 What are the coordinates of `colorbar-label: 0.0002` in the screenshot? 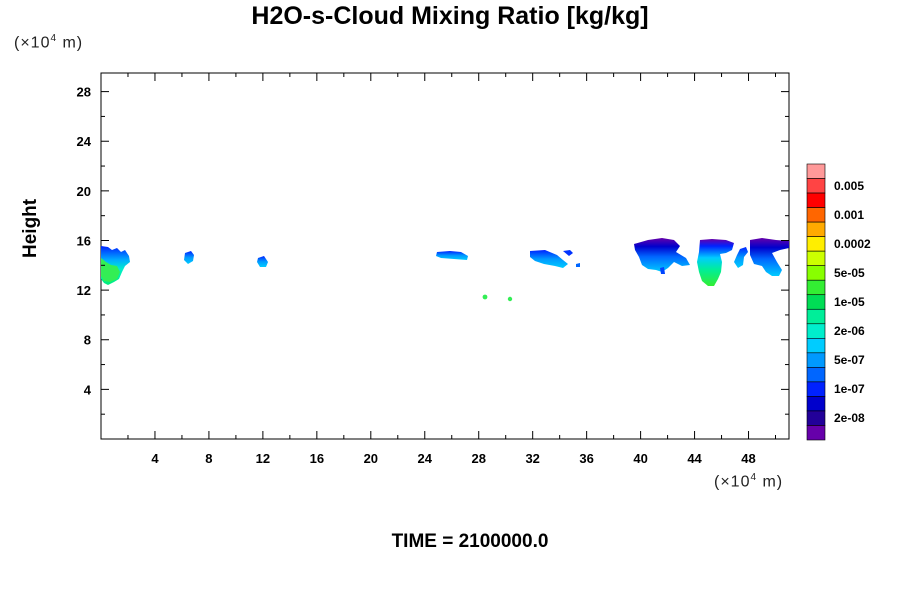 It's located at (852, 244).